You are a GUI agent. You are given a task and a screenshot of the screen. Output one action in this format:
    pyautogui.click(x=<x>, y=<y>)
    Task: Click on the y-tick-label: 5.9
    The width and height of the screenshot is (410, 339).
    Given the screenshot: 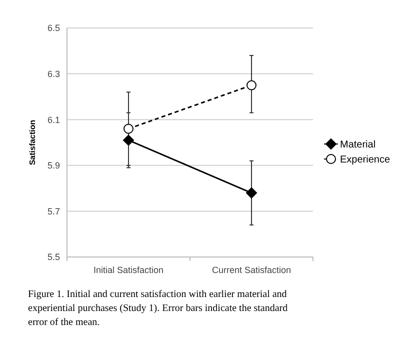 What is the action you would take?
    pyautogui.click(x=53, y=165)
    